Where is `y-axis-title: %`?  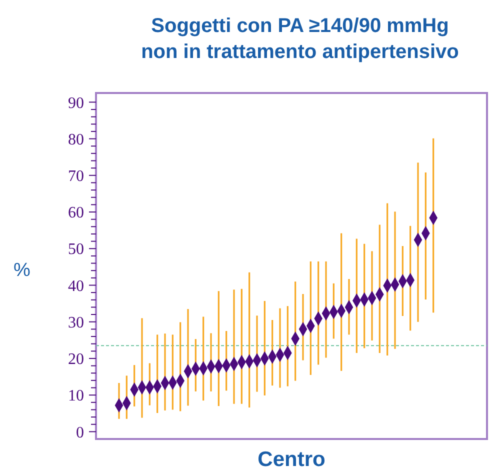 y-axis-title: % is located at coordinates (22, 270).